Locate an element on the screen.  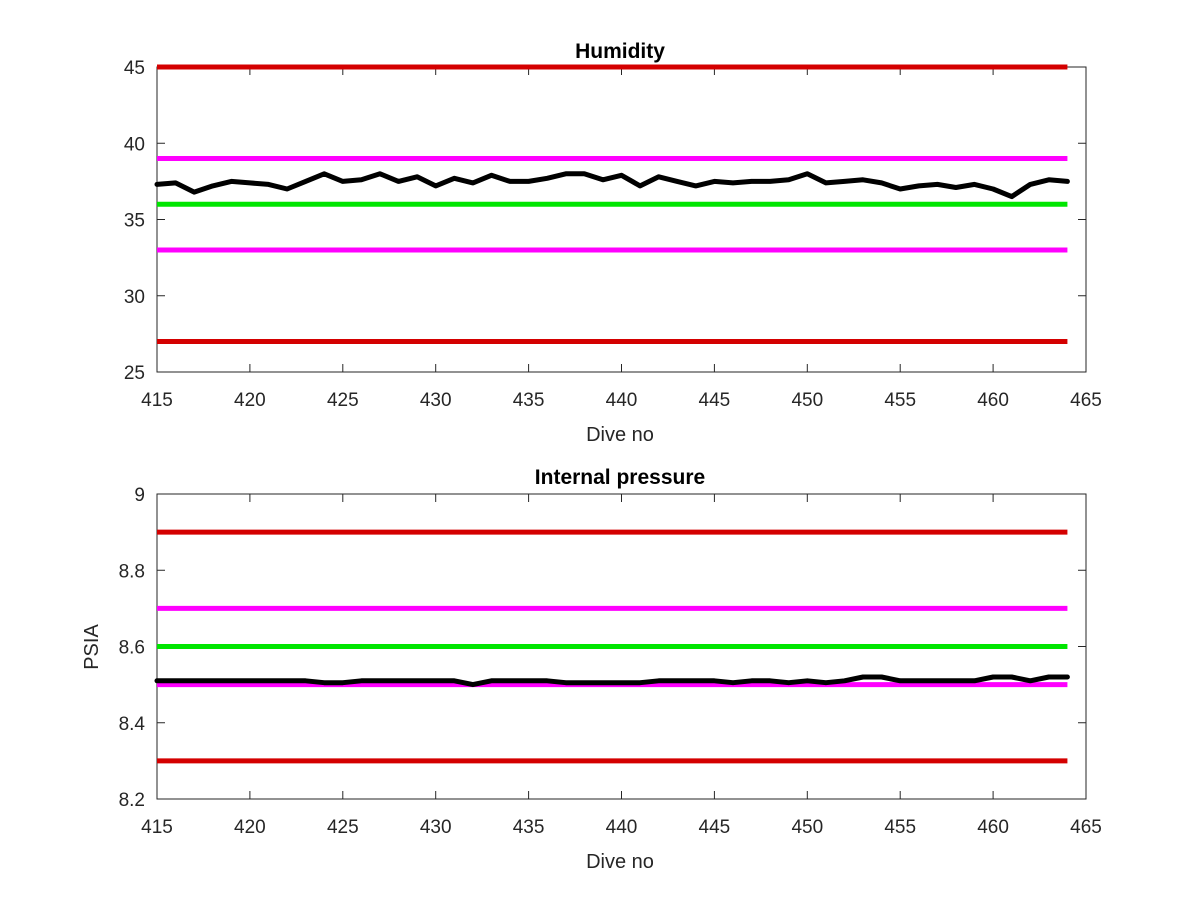
y-tick-label: 8.2 is located at coordinates (132, 800).